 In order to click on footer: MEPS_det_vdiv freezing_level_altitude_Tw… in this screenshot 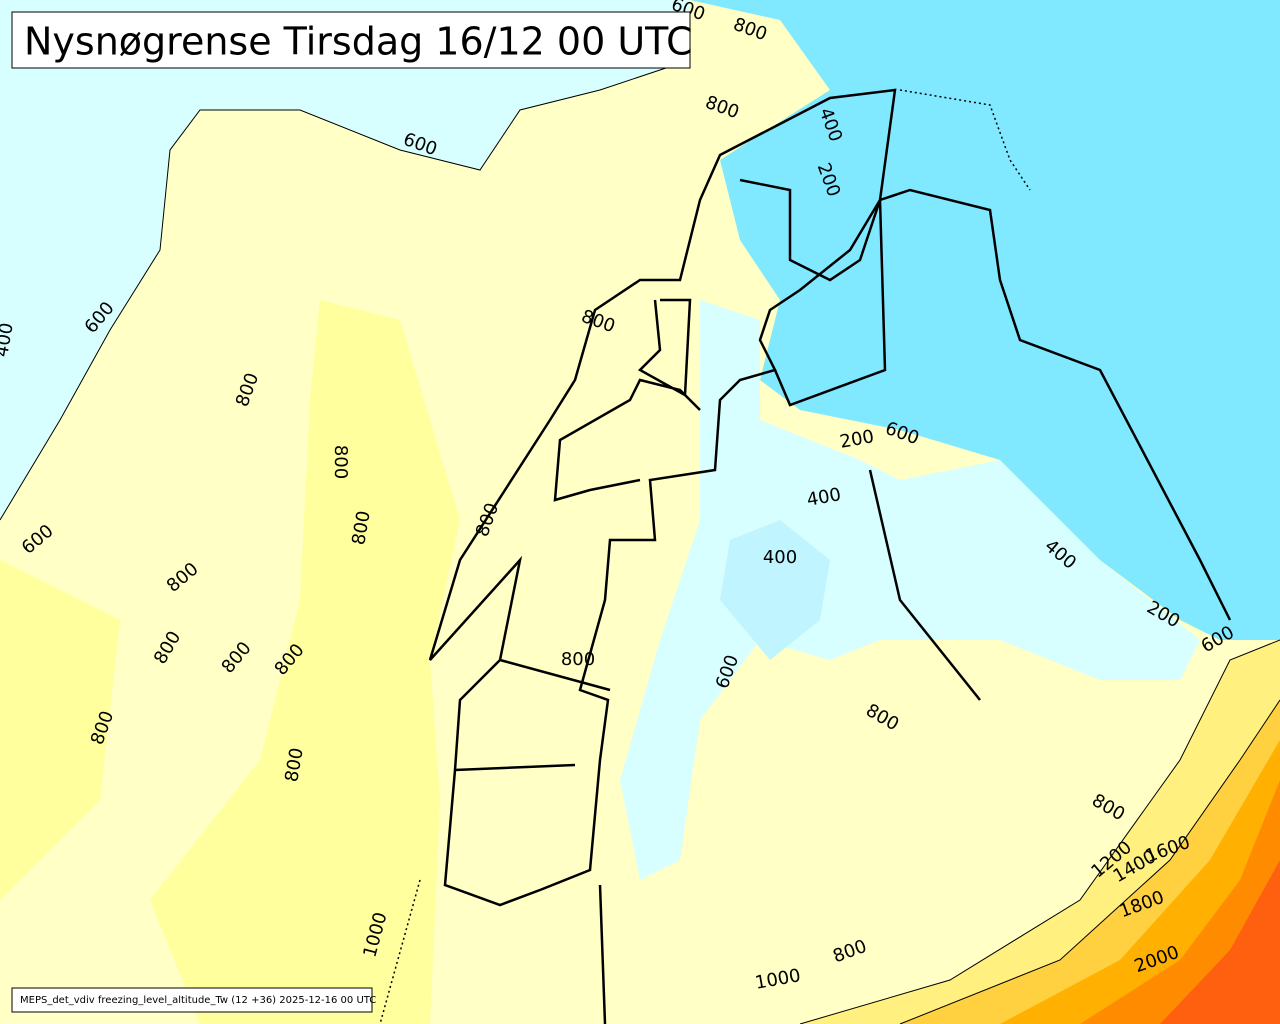, I will do `click(198, 1000)`.